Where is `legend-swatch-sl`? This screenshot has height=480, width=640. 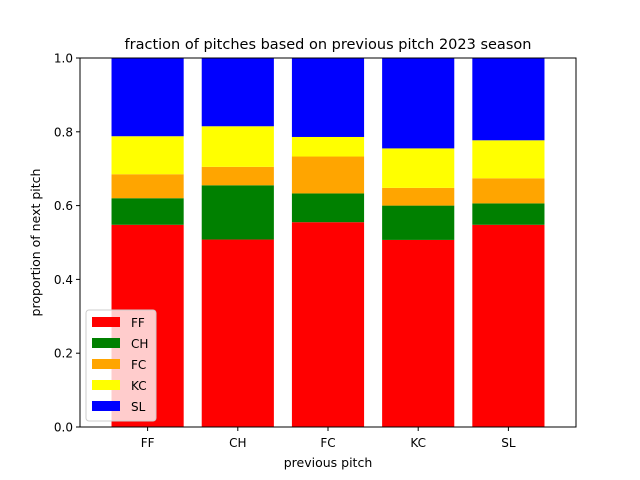 legend-swatch-sl is located at coordinates (106, 406).